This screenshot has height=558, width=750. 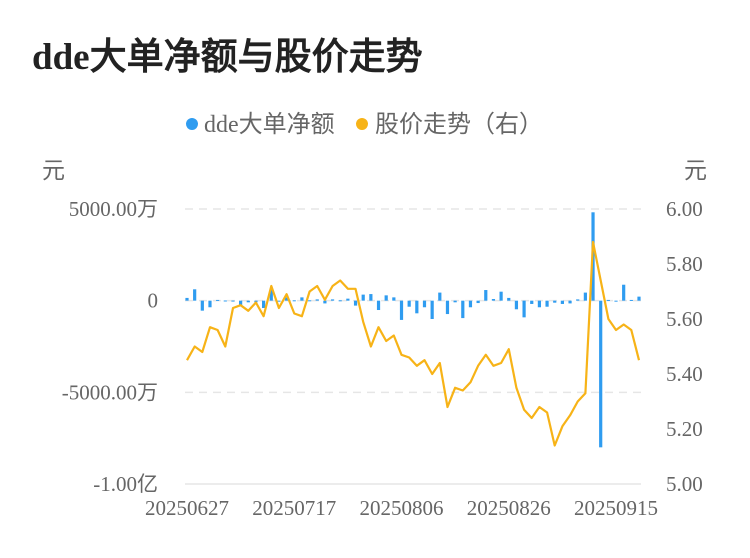 I want to click on legend-item-price: 股价走势（右）, so click(x=449, y=124).